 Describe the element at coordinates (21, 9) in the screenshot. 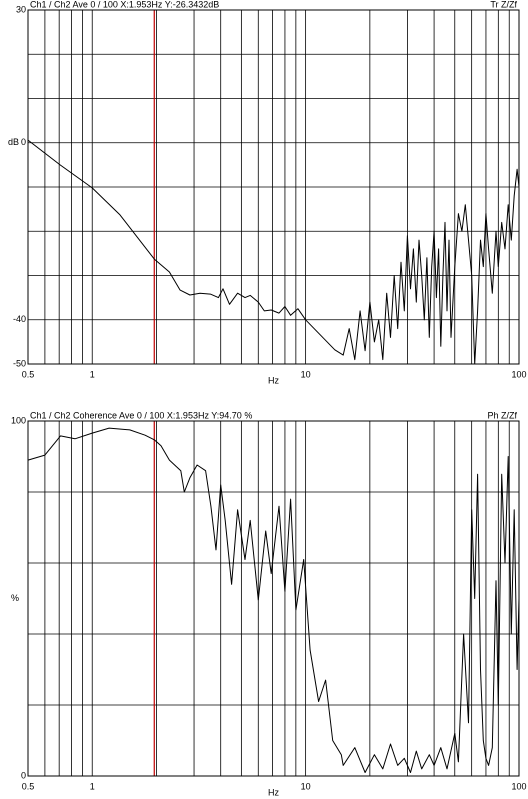

I see `y-tick-label: 30` at that location.